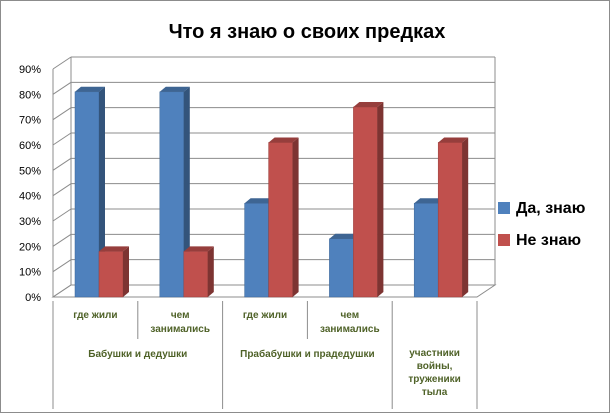  I want to click on group-label: труженики, so click(434, 379).